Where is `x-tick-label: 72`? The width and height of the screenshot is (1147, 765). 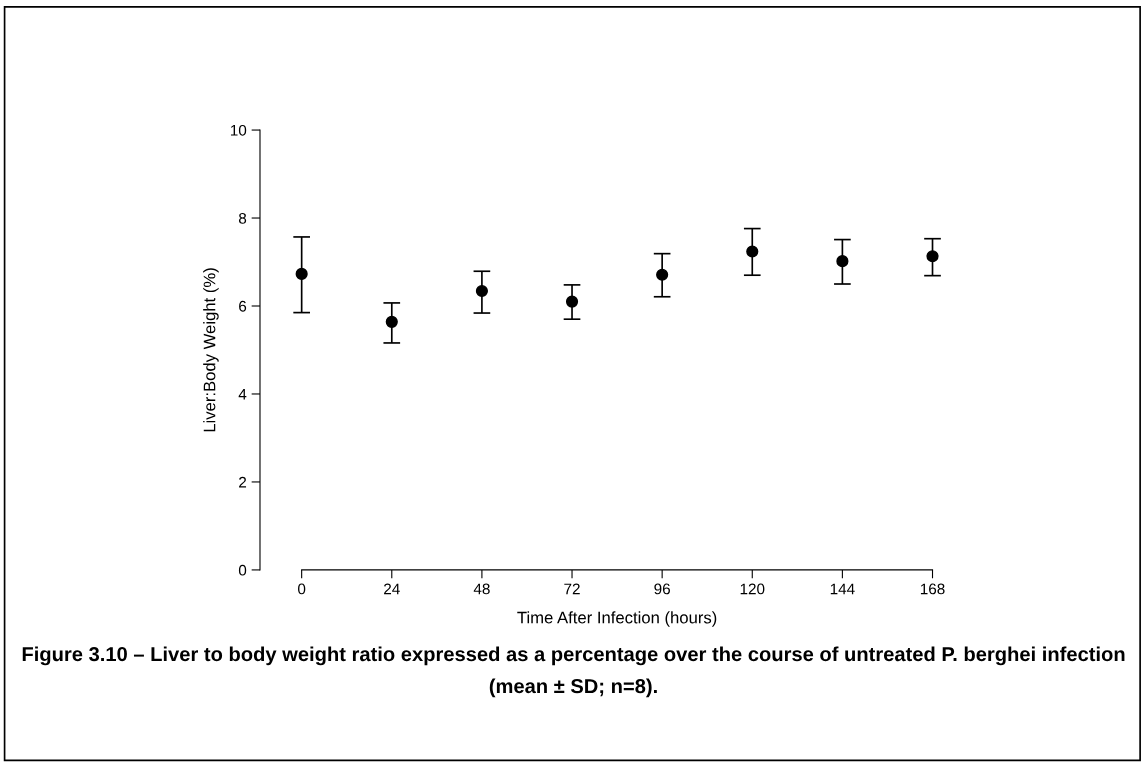 x-tick-label: 72 is located at coordinates (572, 589).